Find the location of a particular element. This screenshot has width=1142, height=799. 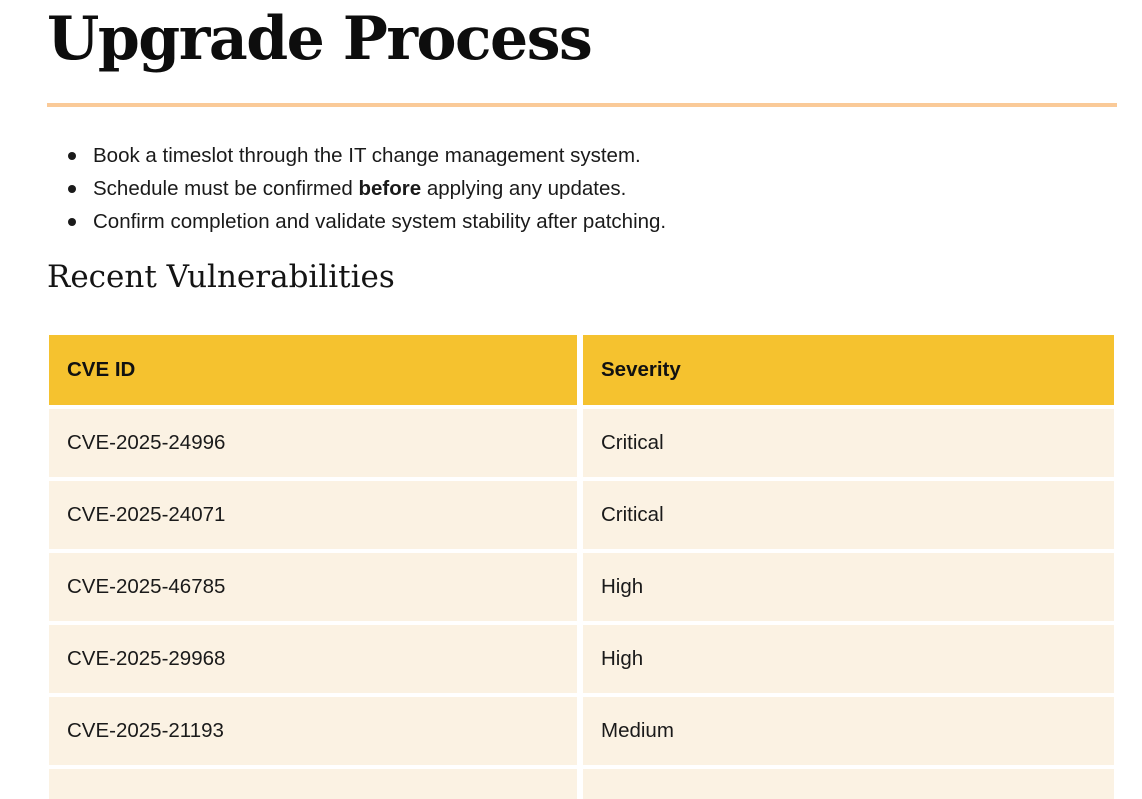

page-title: Upgrade Process is located at coordinates (320, 39).